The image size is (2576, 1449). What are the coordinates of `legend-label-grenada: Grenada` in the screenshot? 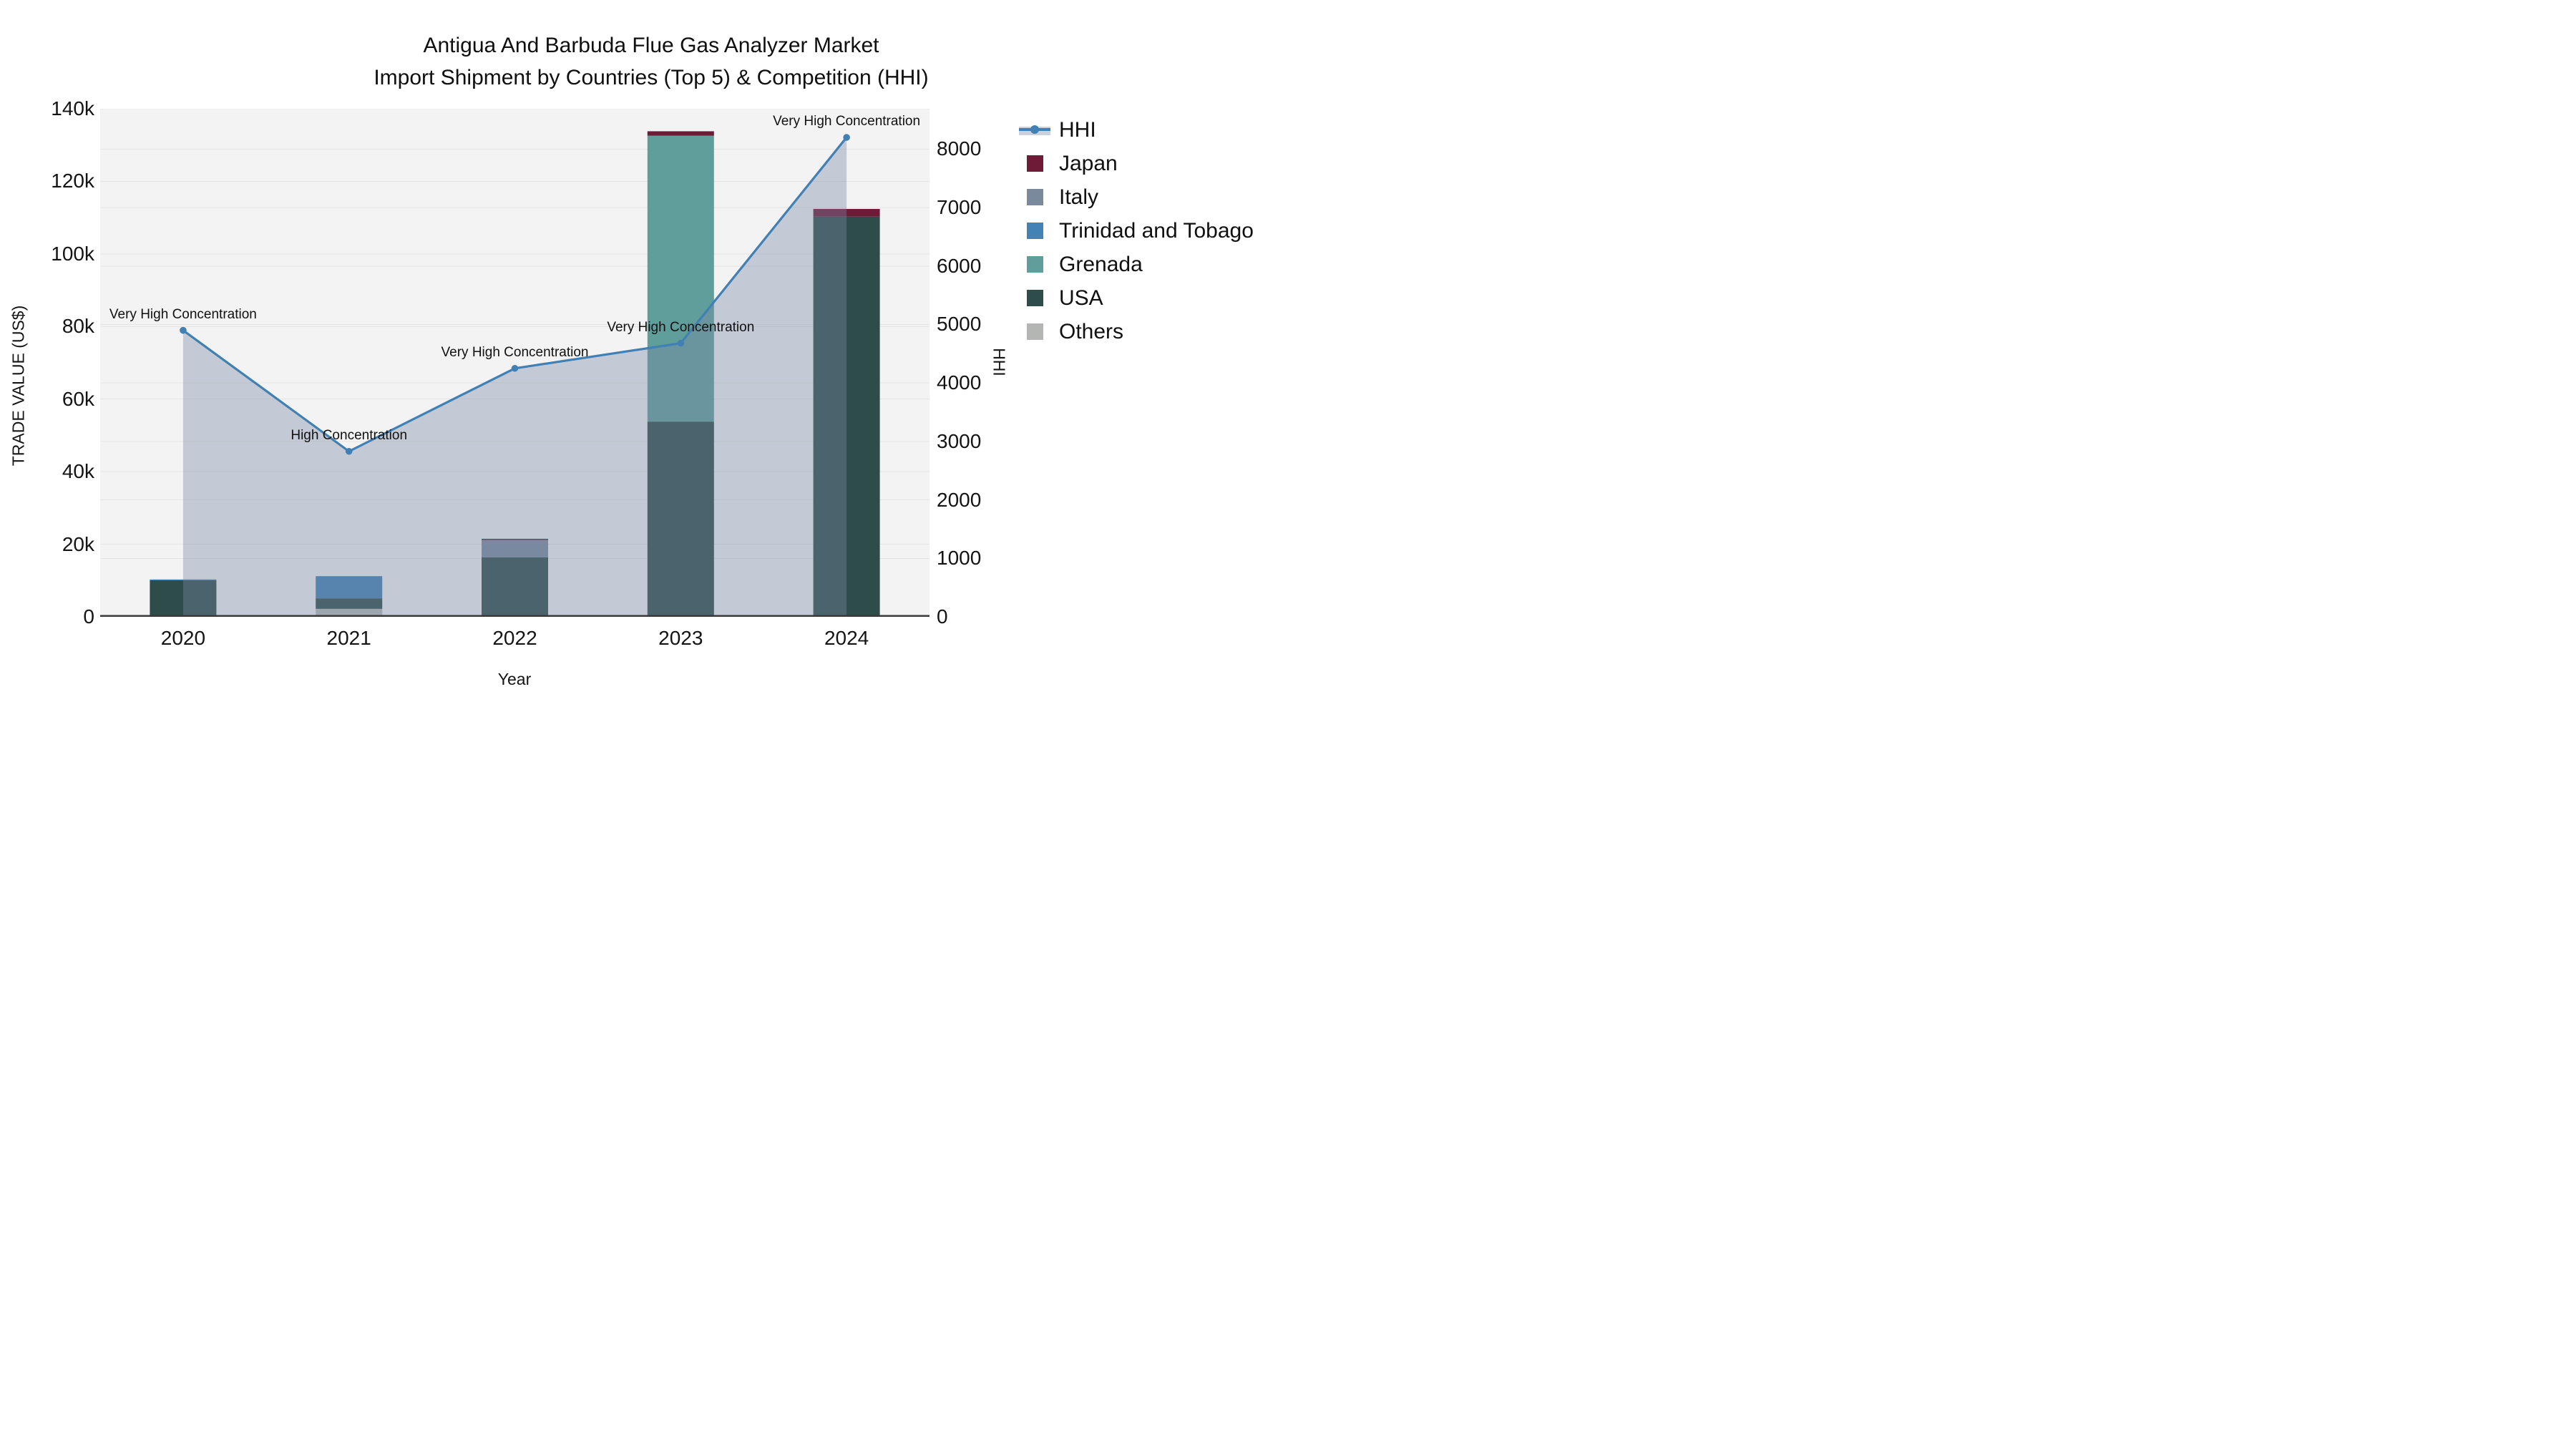 It's located at (1101, 264).